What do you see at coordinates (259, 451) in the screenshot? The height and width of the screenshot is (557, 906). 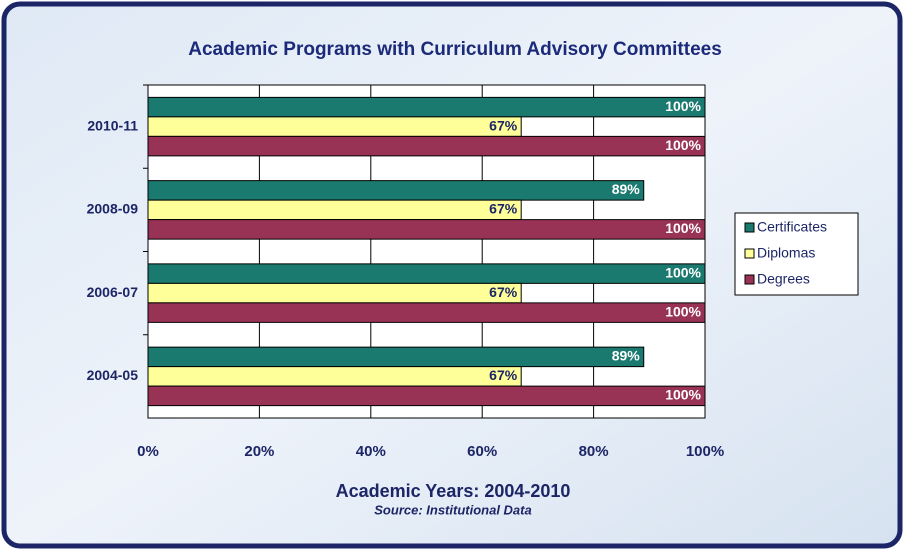 I see `x-tick-label: 20%` at bounding box center [259, 451].